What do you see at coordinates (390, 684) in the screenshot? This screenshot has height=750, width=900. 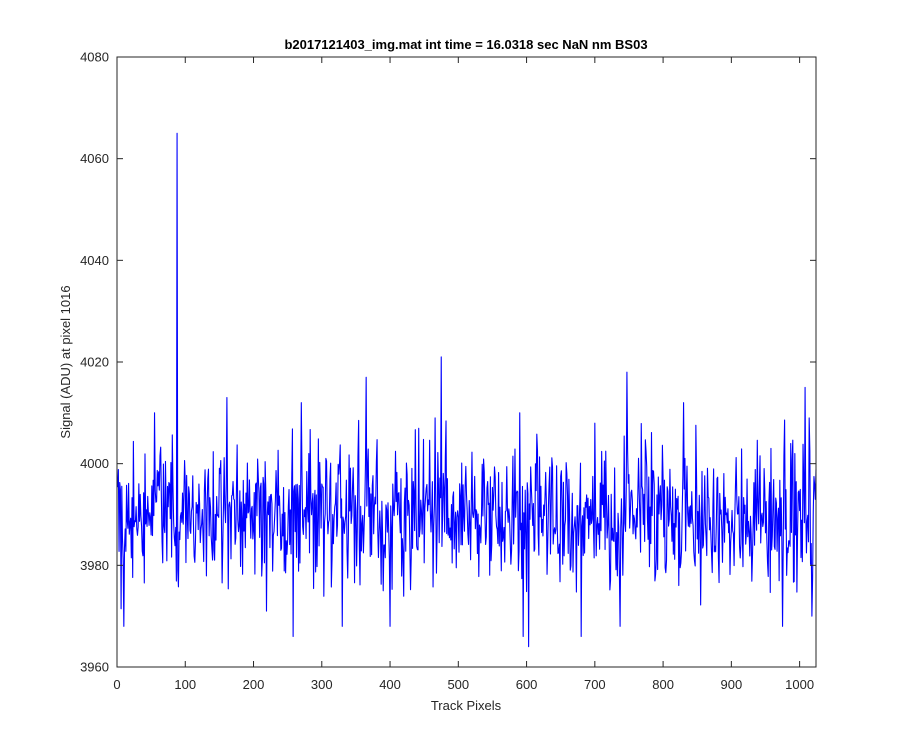 I see `x-tick-label: 400` at bounding box center [390, 684].